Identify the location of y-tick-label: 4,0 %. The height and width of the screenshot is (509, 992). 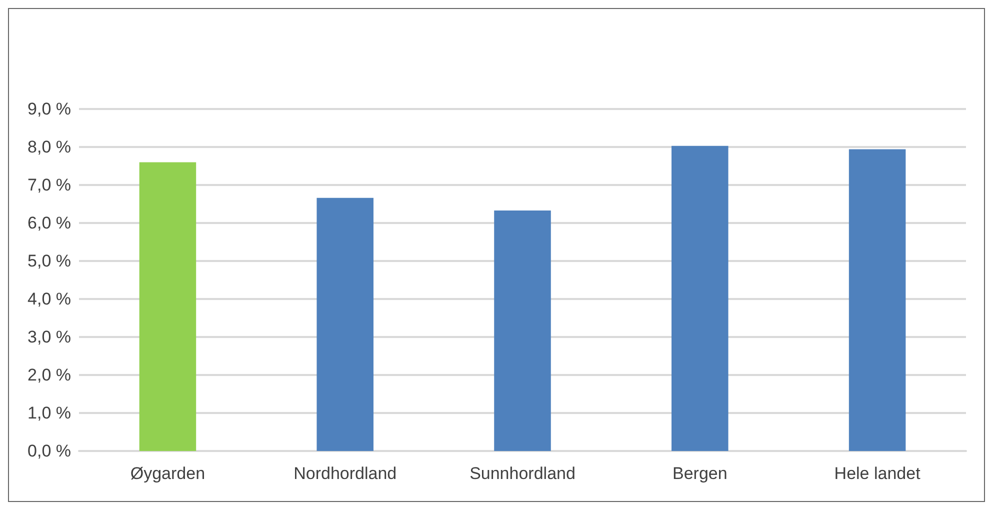
(49, 299).